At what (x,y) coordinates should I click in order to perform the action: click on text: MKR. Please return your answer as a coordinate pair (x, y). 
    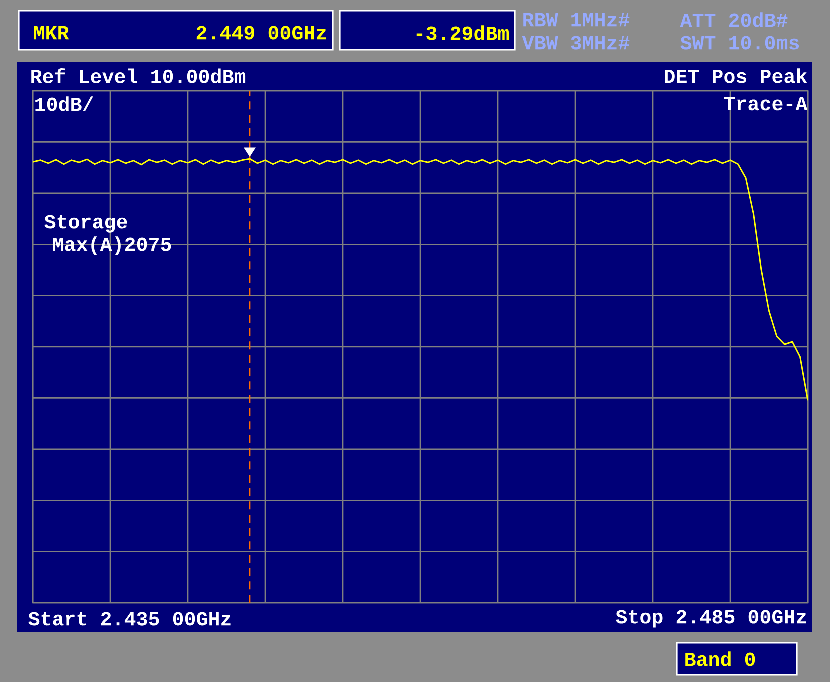
    Looking at the image, I should click on (52, 33).